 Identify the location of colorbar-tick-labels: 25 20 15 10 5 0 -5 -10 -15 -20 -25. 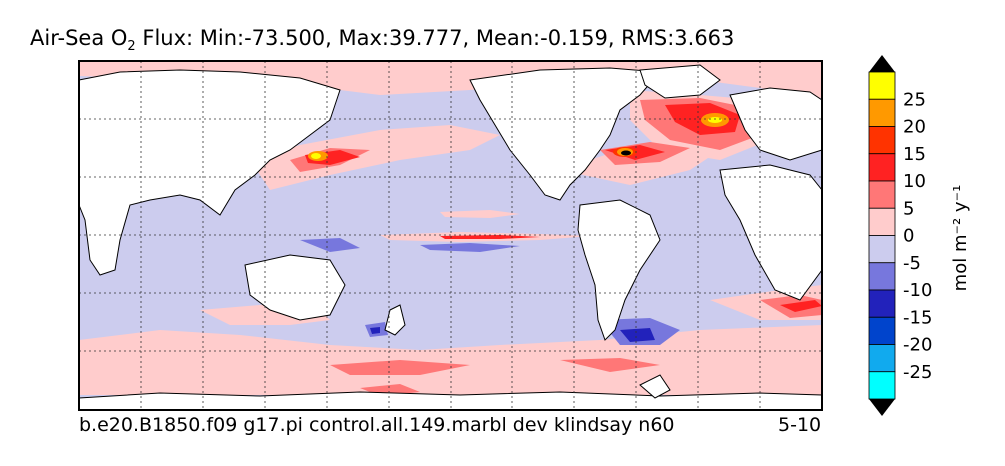
(917, 236).